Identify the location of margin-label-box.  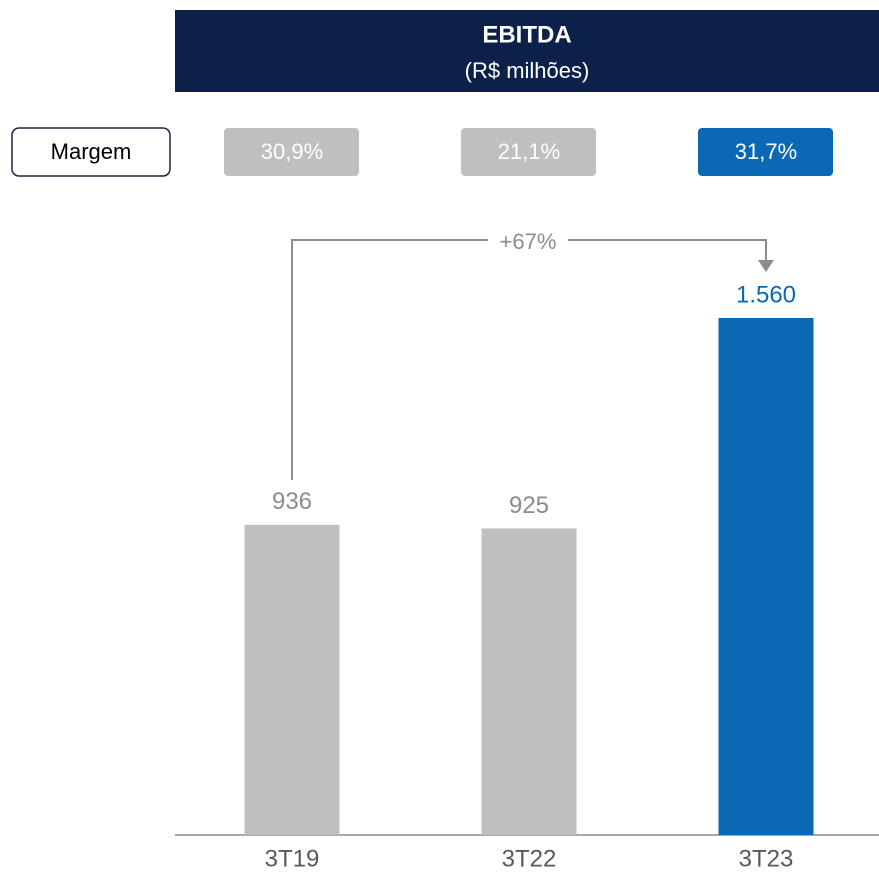
(91, 152).